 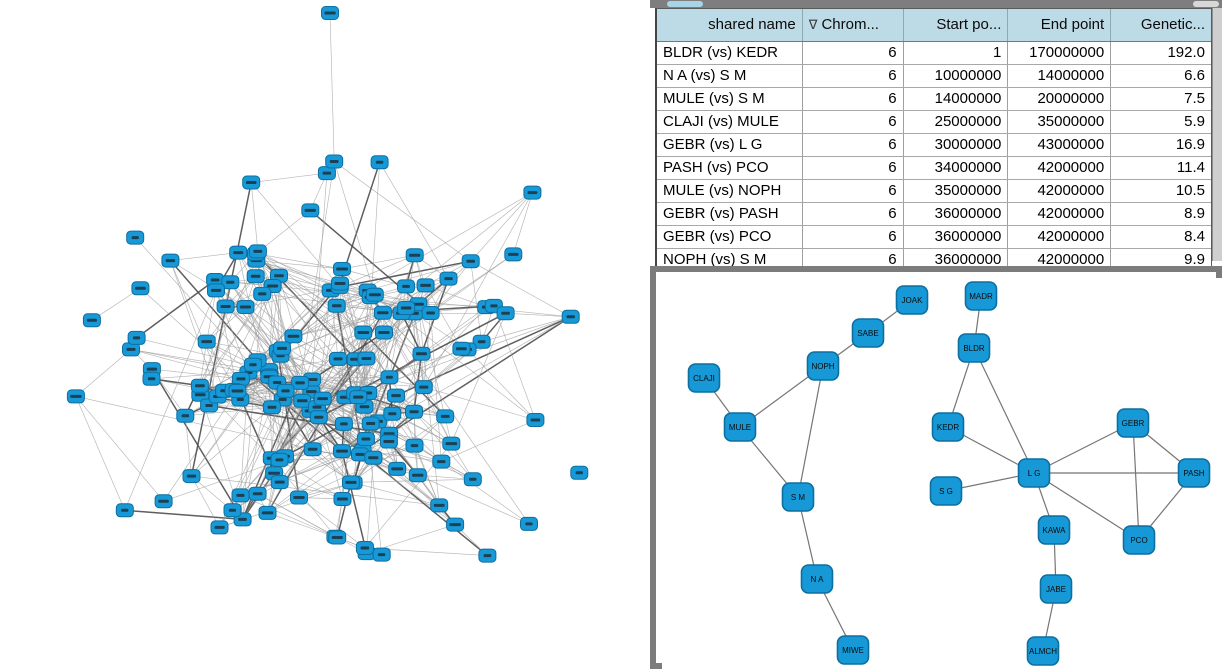 What do you see at coordinates (817, 579) in the screenshot?
I see `network-node-N A: N A` at bounding box center [817, 579].